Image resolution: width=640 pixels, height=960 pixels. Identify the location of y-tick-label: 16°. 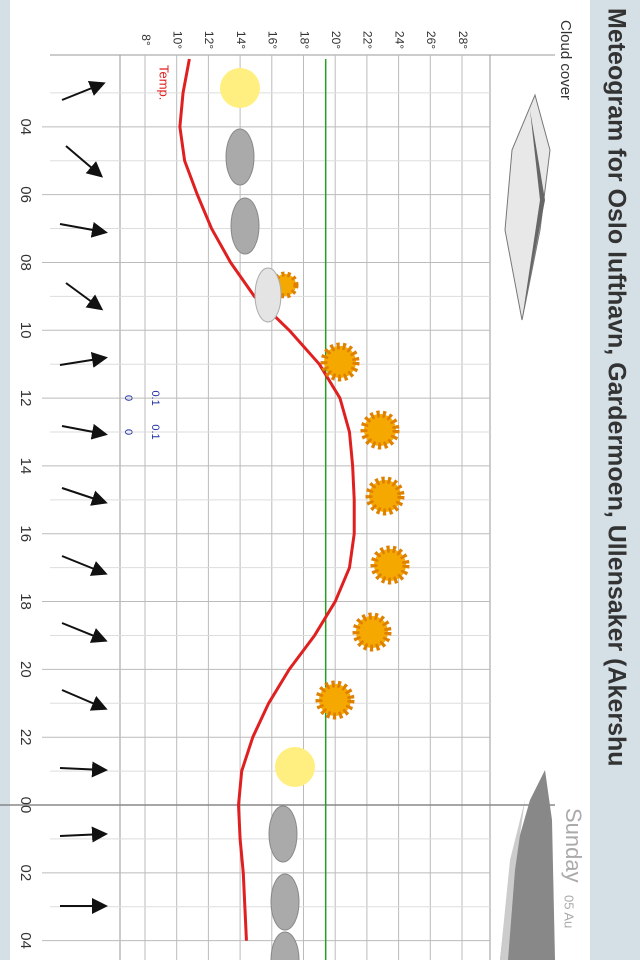
(273, 40).